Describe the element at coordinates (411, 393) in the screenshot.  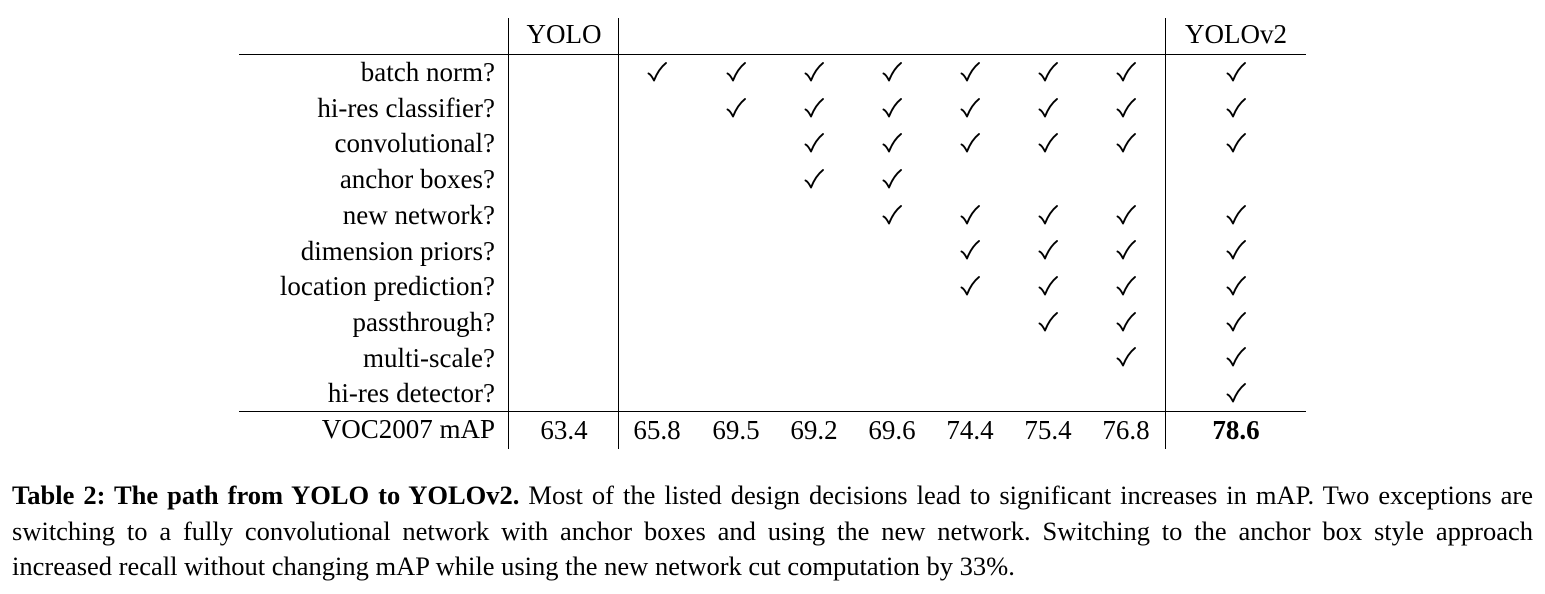
I see `row-label: hi-res detector?` at that location.